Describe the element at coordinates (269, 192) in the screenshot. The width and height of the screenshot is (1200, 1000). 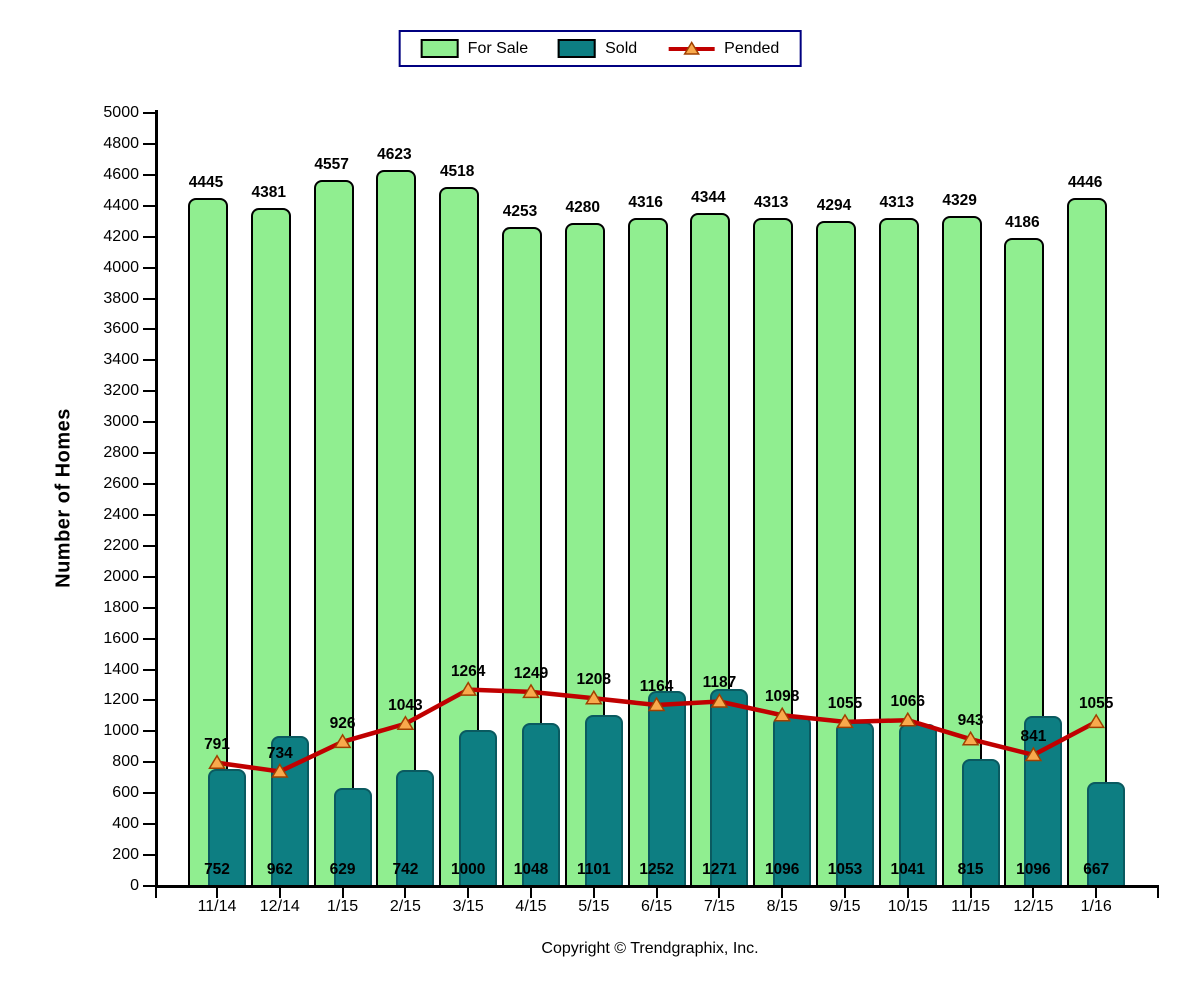
I see `for-sale-value-label: 4381` at that location.